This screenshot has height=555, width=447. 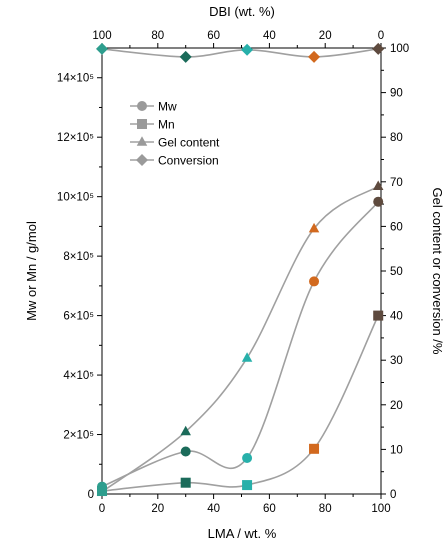 I want to click on legend-label: Conversion, so click(x=188, y=161).